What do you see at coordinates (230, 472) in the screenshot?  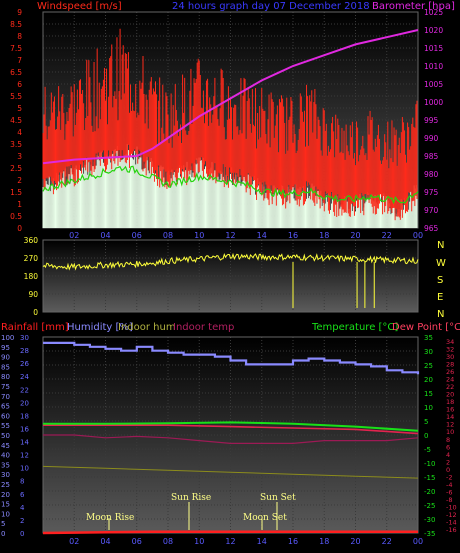 I see `indoor-hum-line` at bounding box center [230, 472].